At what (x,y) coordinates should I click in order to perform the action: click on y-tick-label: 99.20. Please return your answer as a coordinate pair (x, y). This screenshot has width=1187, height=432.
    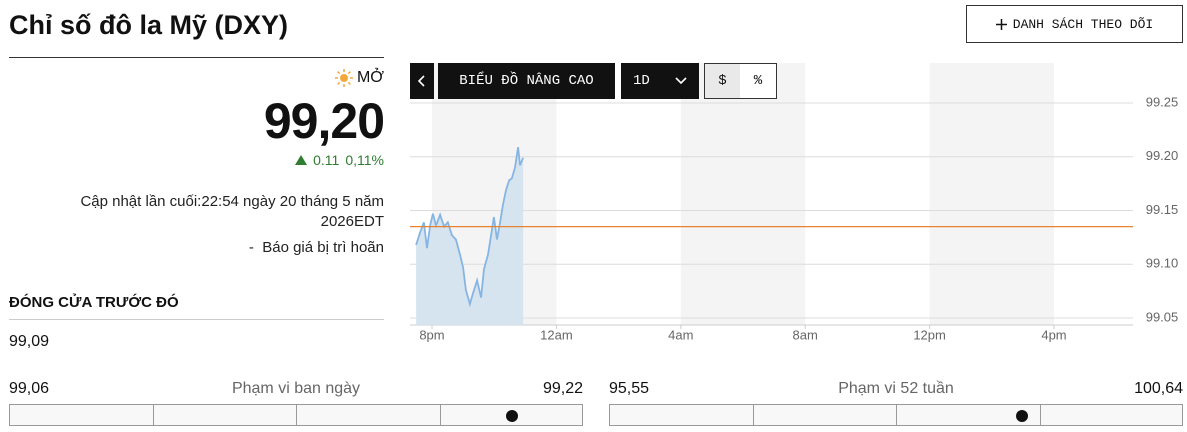
    Looking at the image, I should click on (1162, 155).